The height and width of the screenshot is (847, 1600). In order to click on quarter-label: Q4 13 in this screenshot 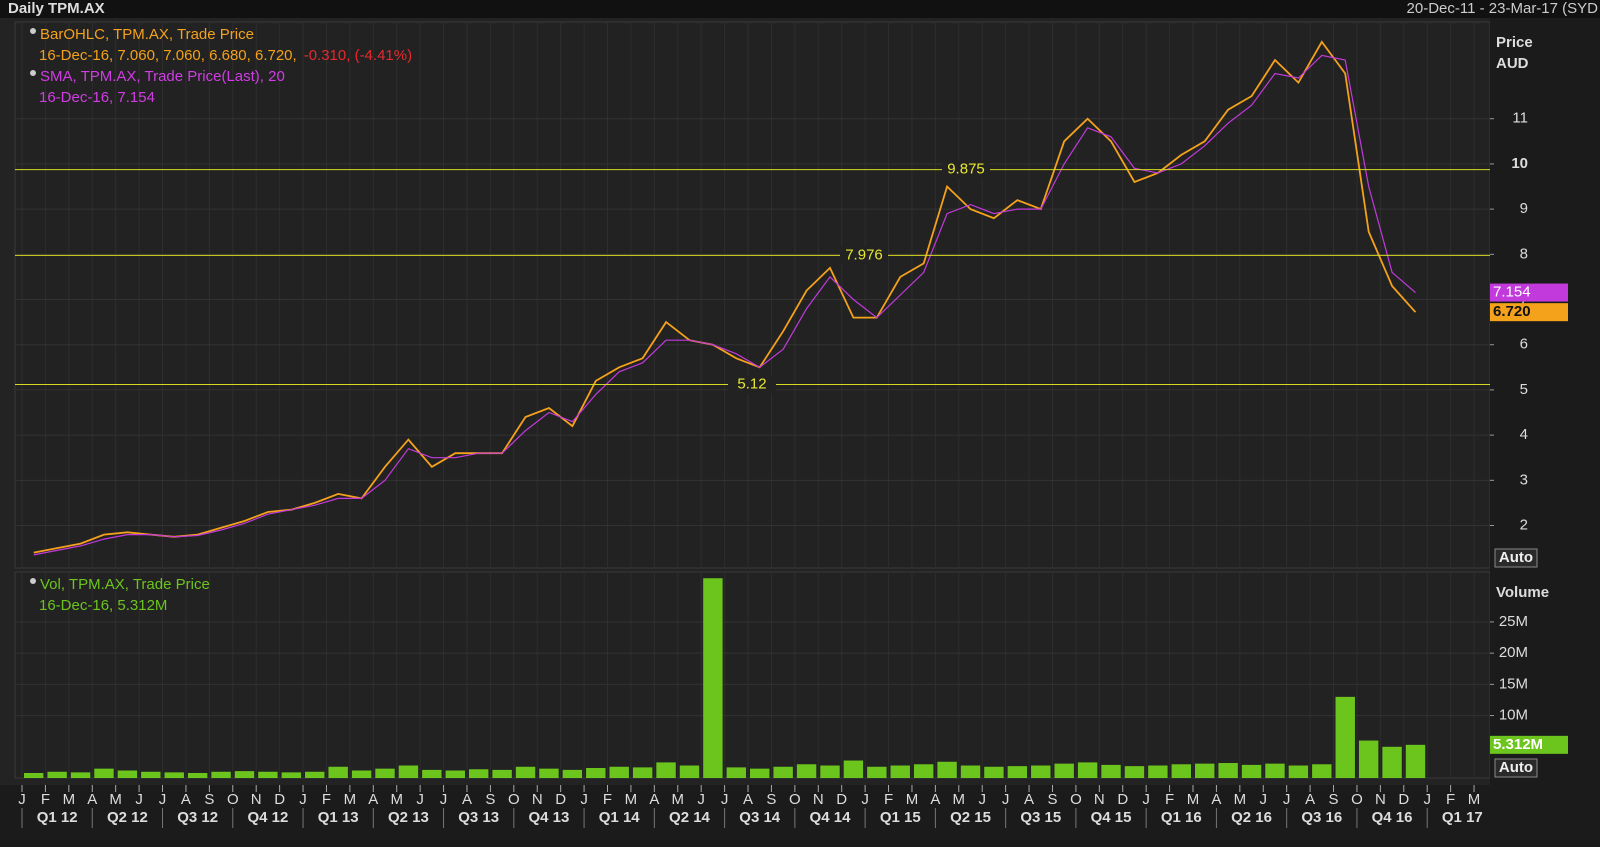, I will do `click(549, 817)`.